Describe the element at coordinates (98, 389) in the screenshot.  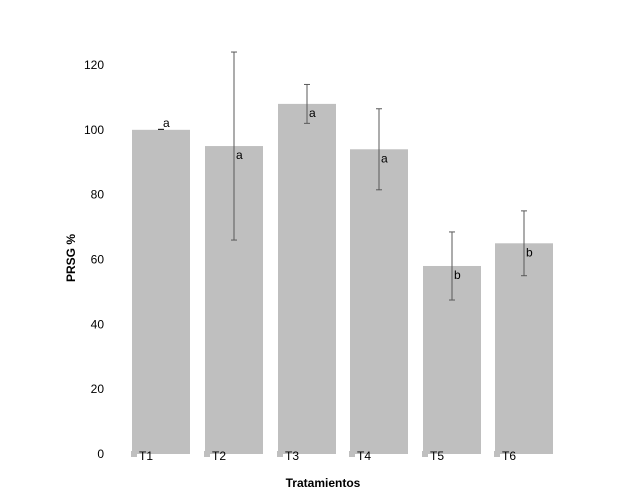
I see `y-tick-label: 20` at that location.